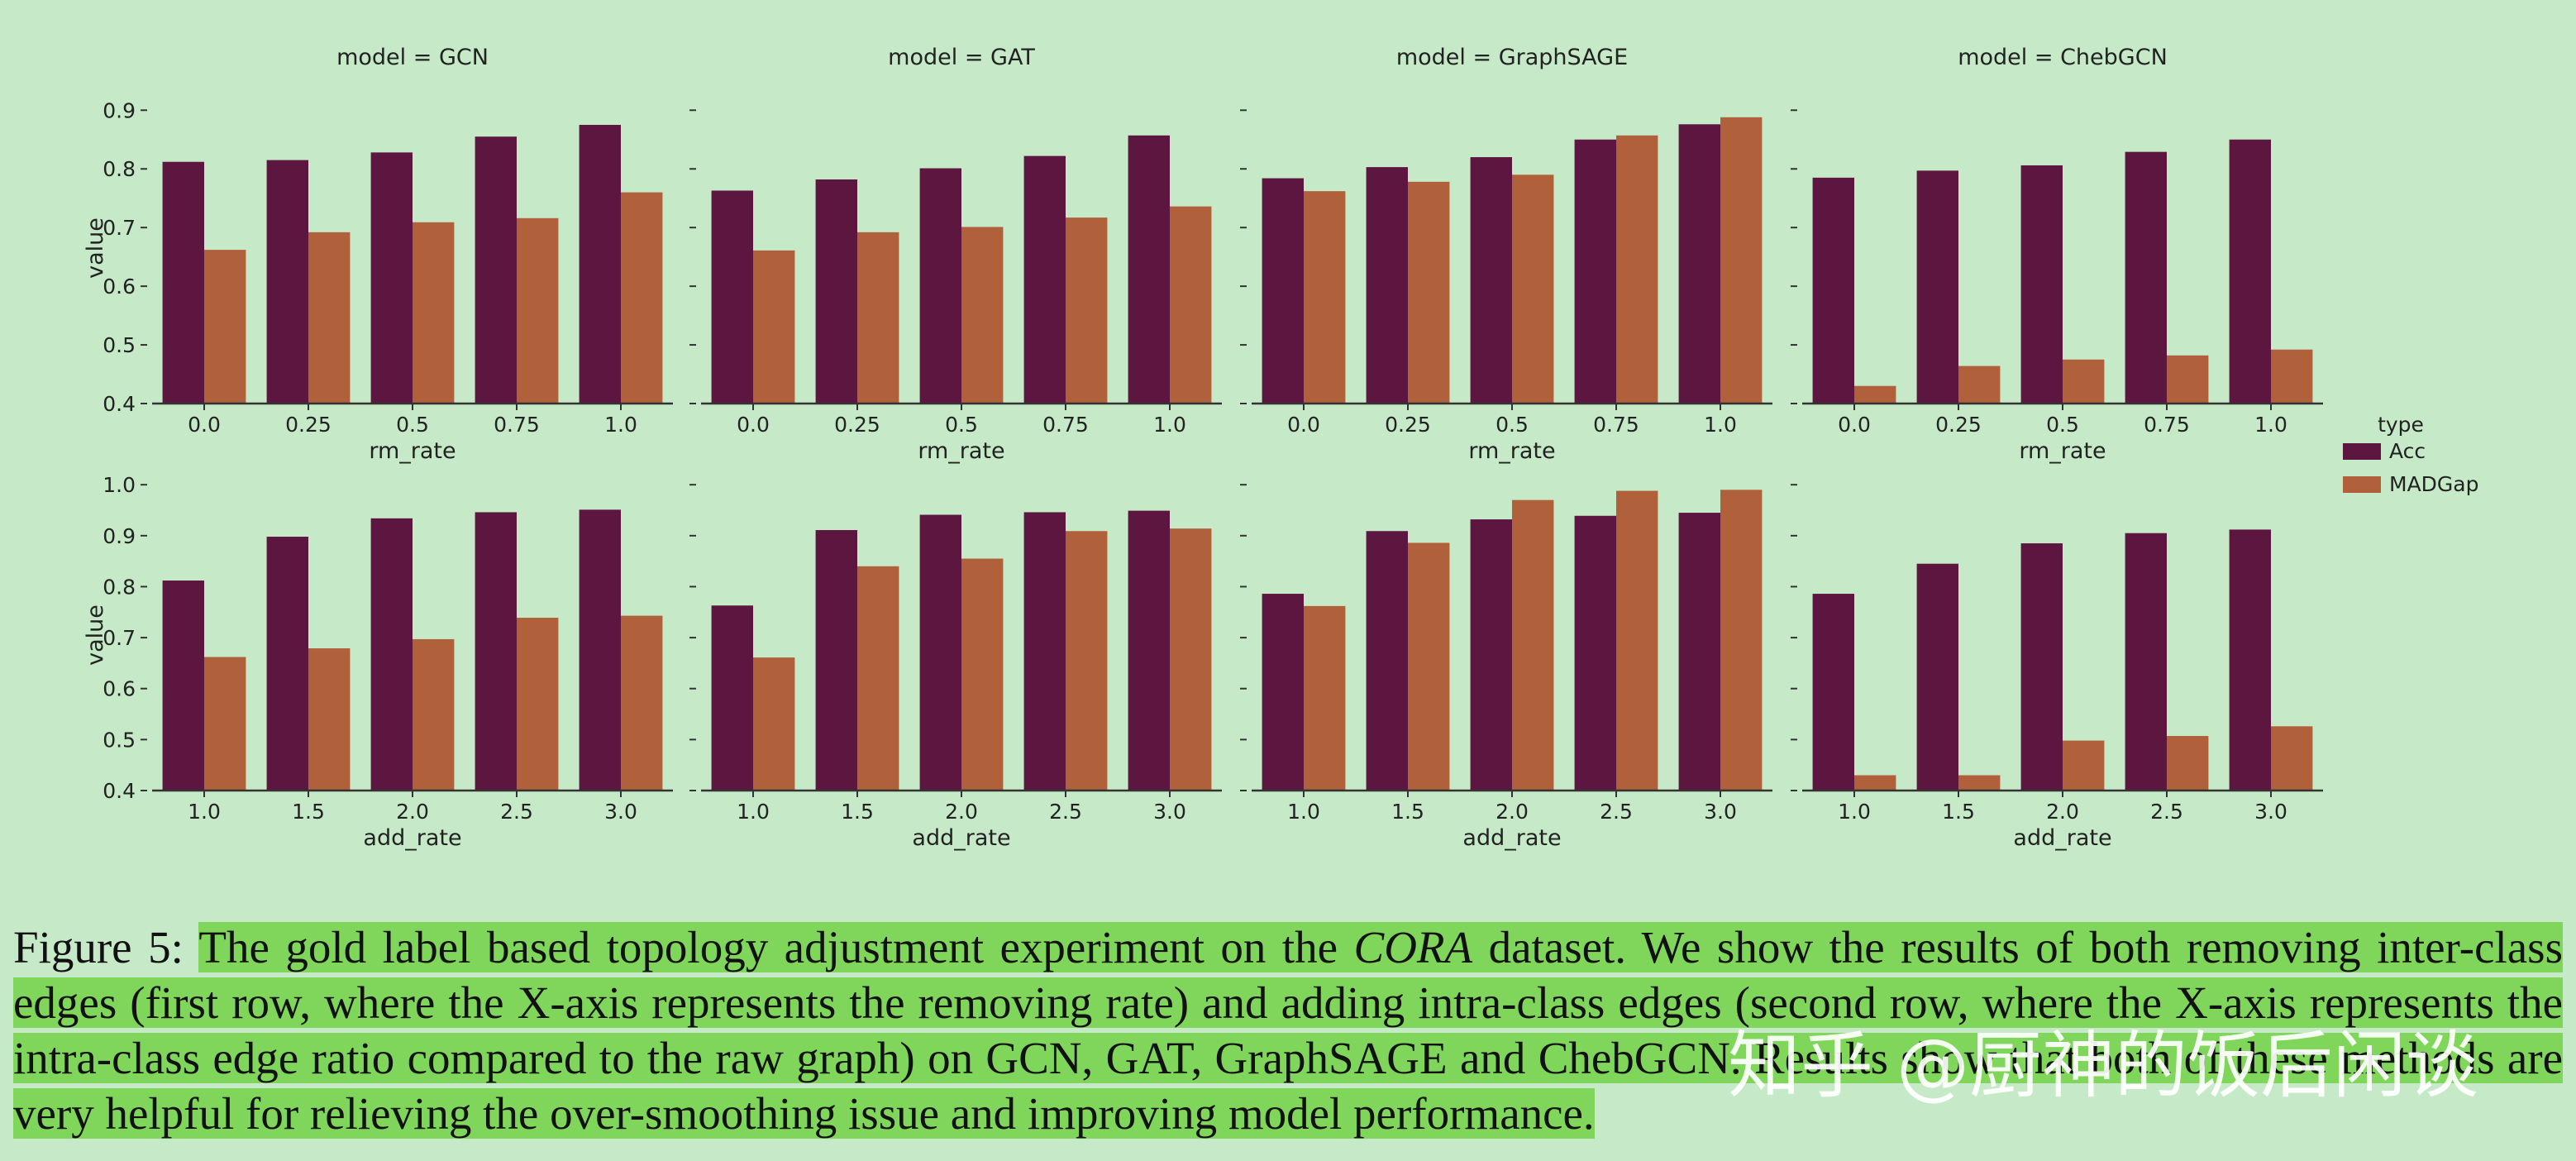 The image size is (2576, 1161). Describe the element at coordinates (120, 740) in the screenshot. I see `y-tick-label: 0.5` at that location.